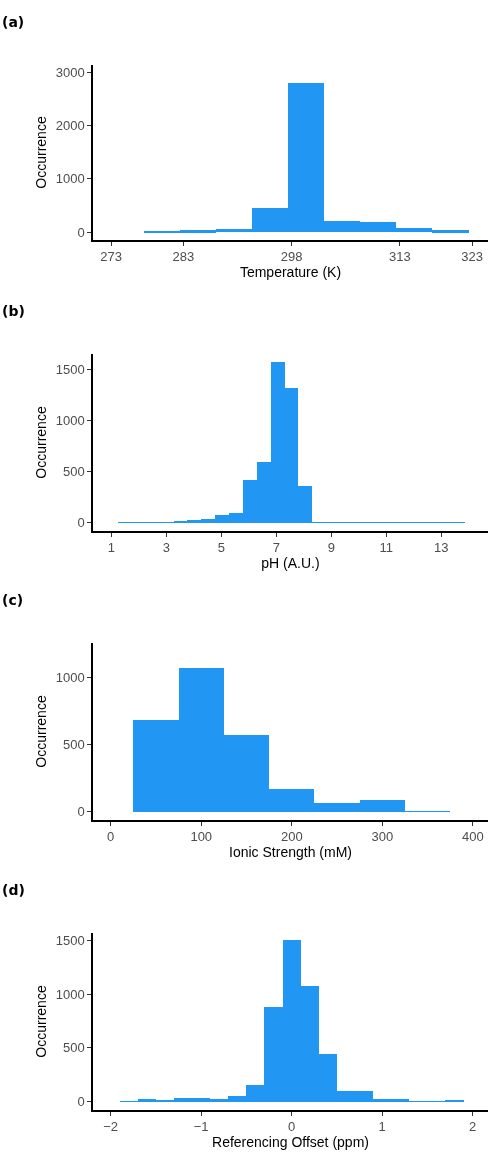 This screenshot has width=489, height=1157. I want to click on y-tick-label: 2000, so click(70, 126).